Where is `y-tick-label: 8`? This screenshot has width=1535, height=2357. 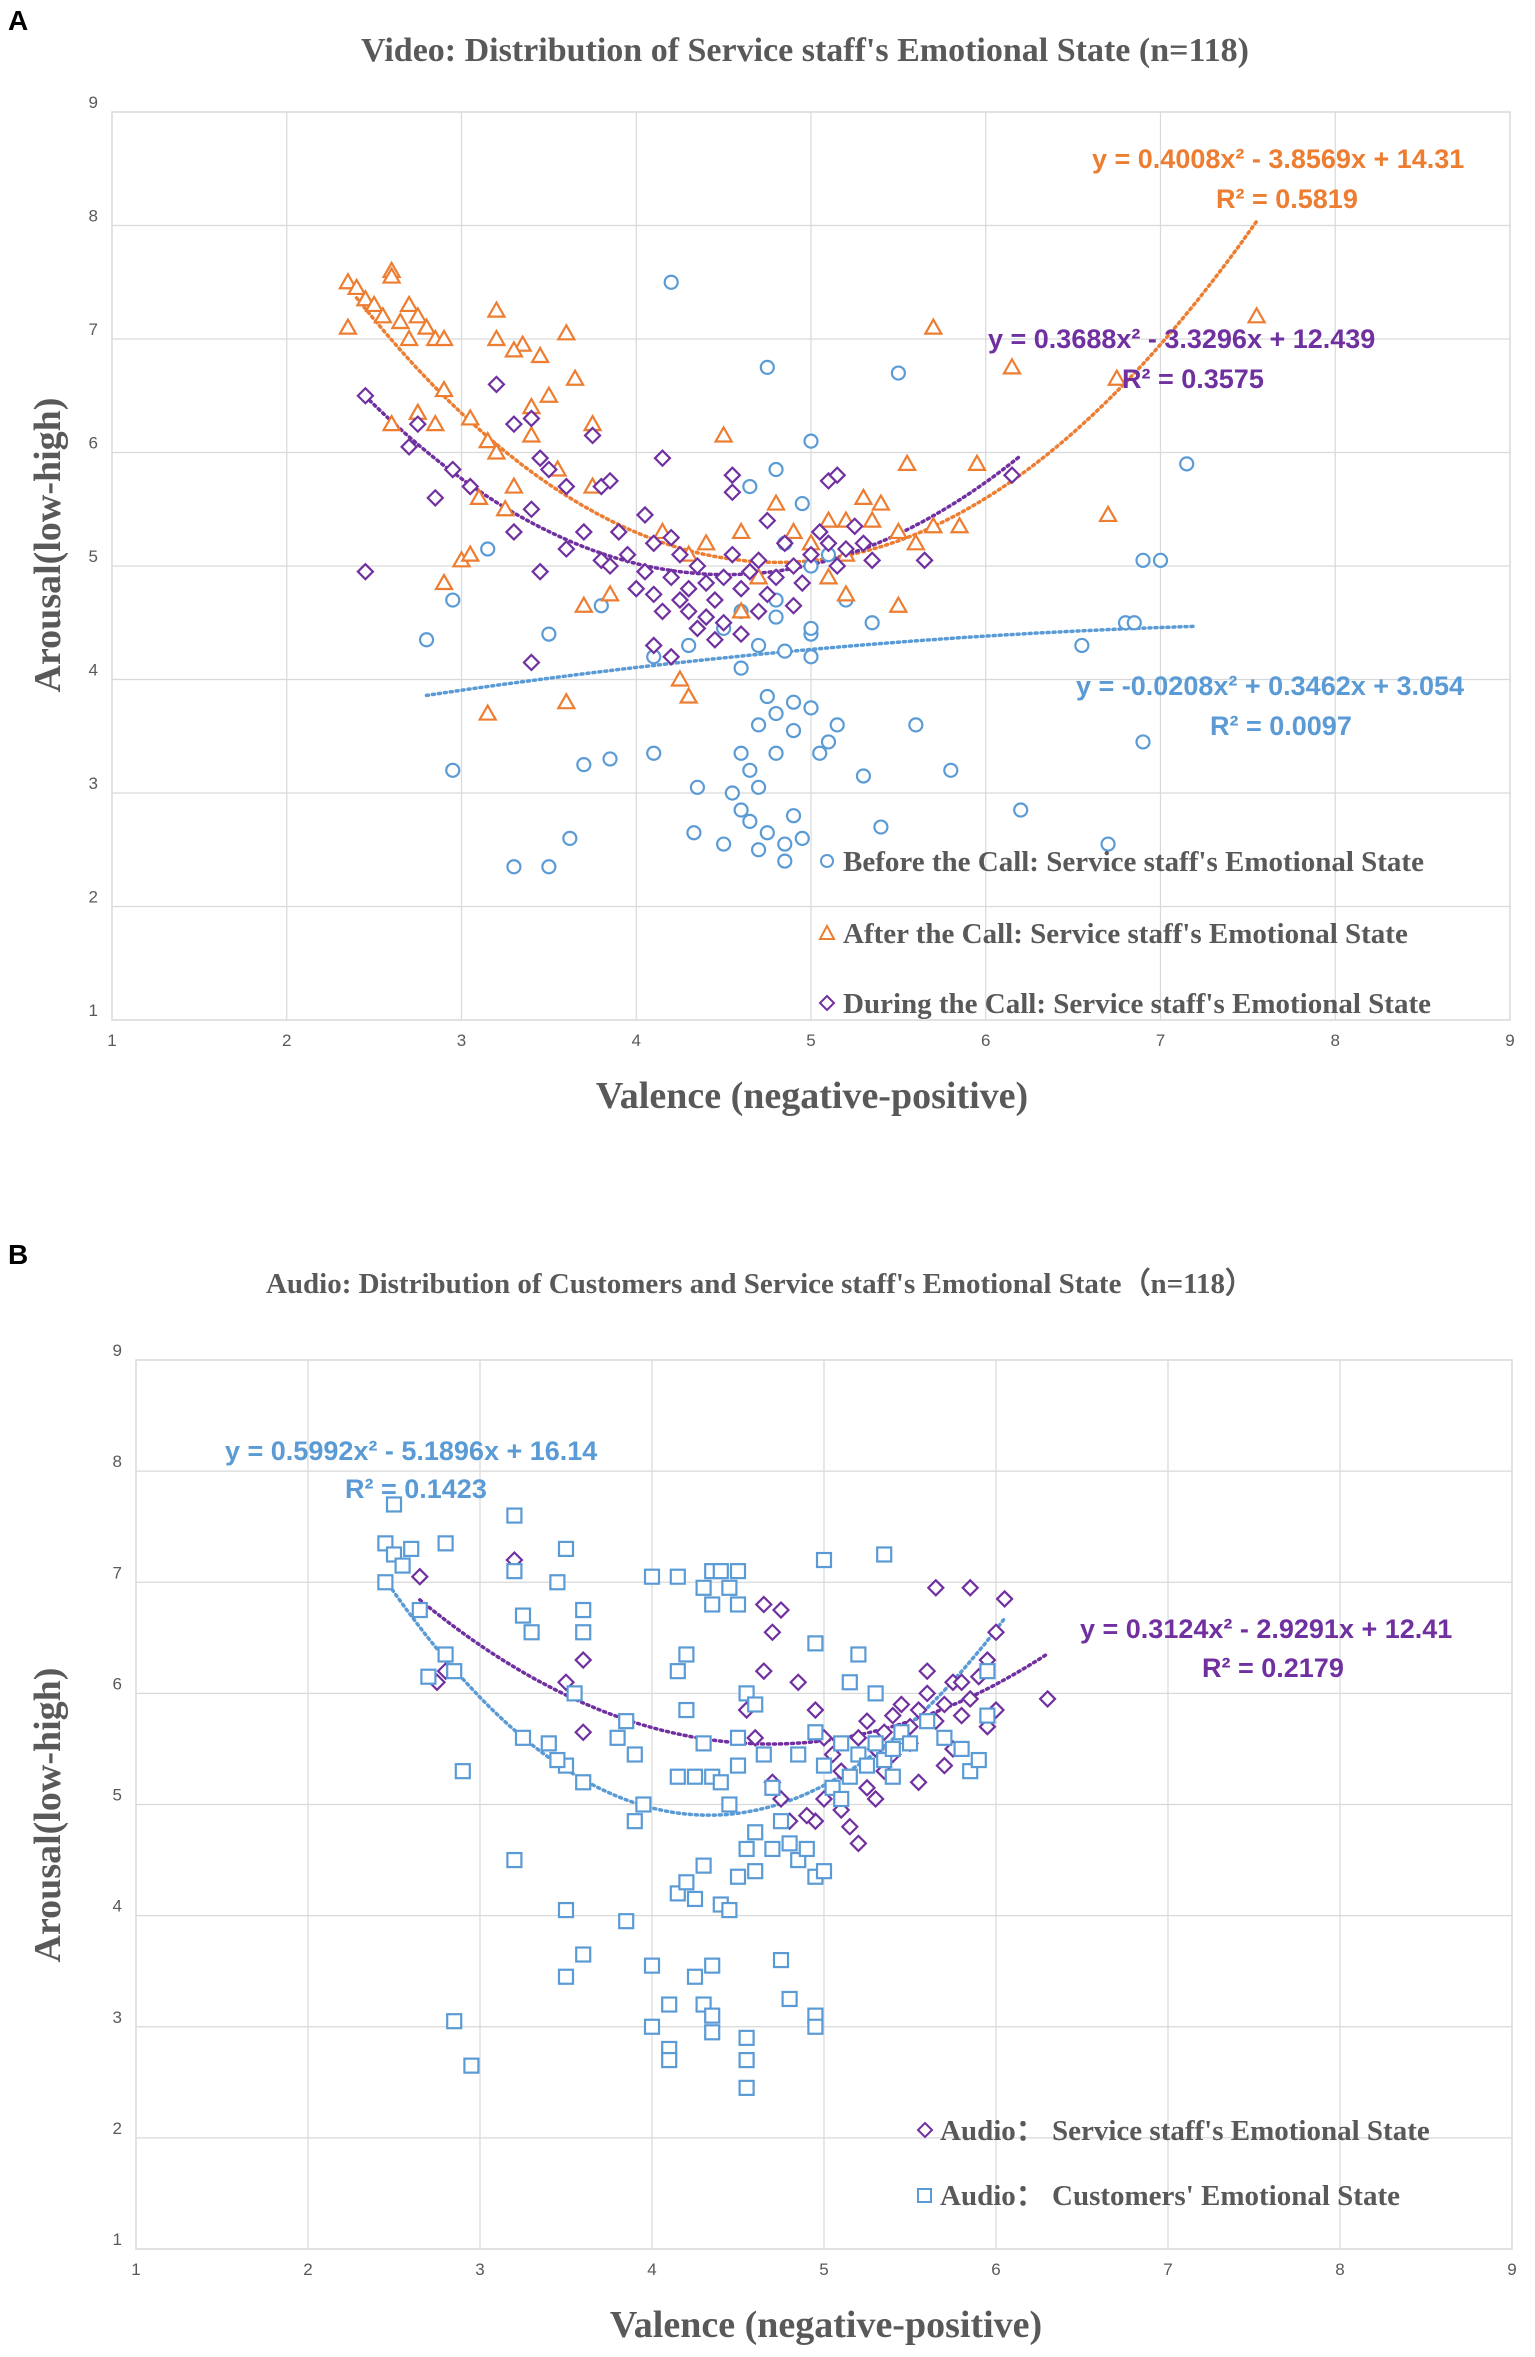 y-tick-label: 8 is located at coordinates (117, 1461).